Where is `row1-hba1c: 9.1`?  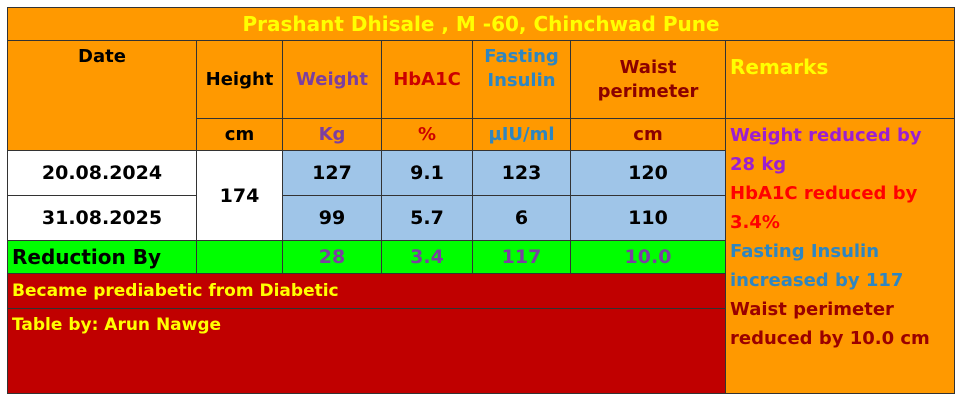 row1-hba1c: 9.1 is located at coordinates (427, 173).